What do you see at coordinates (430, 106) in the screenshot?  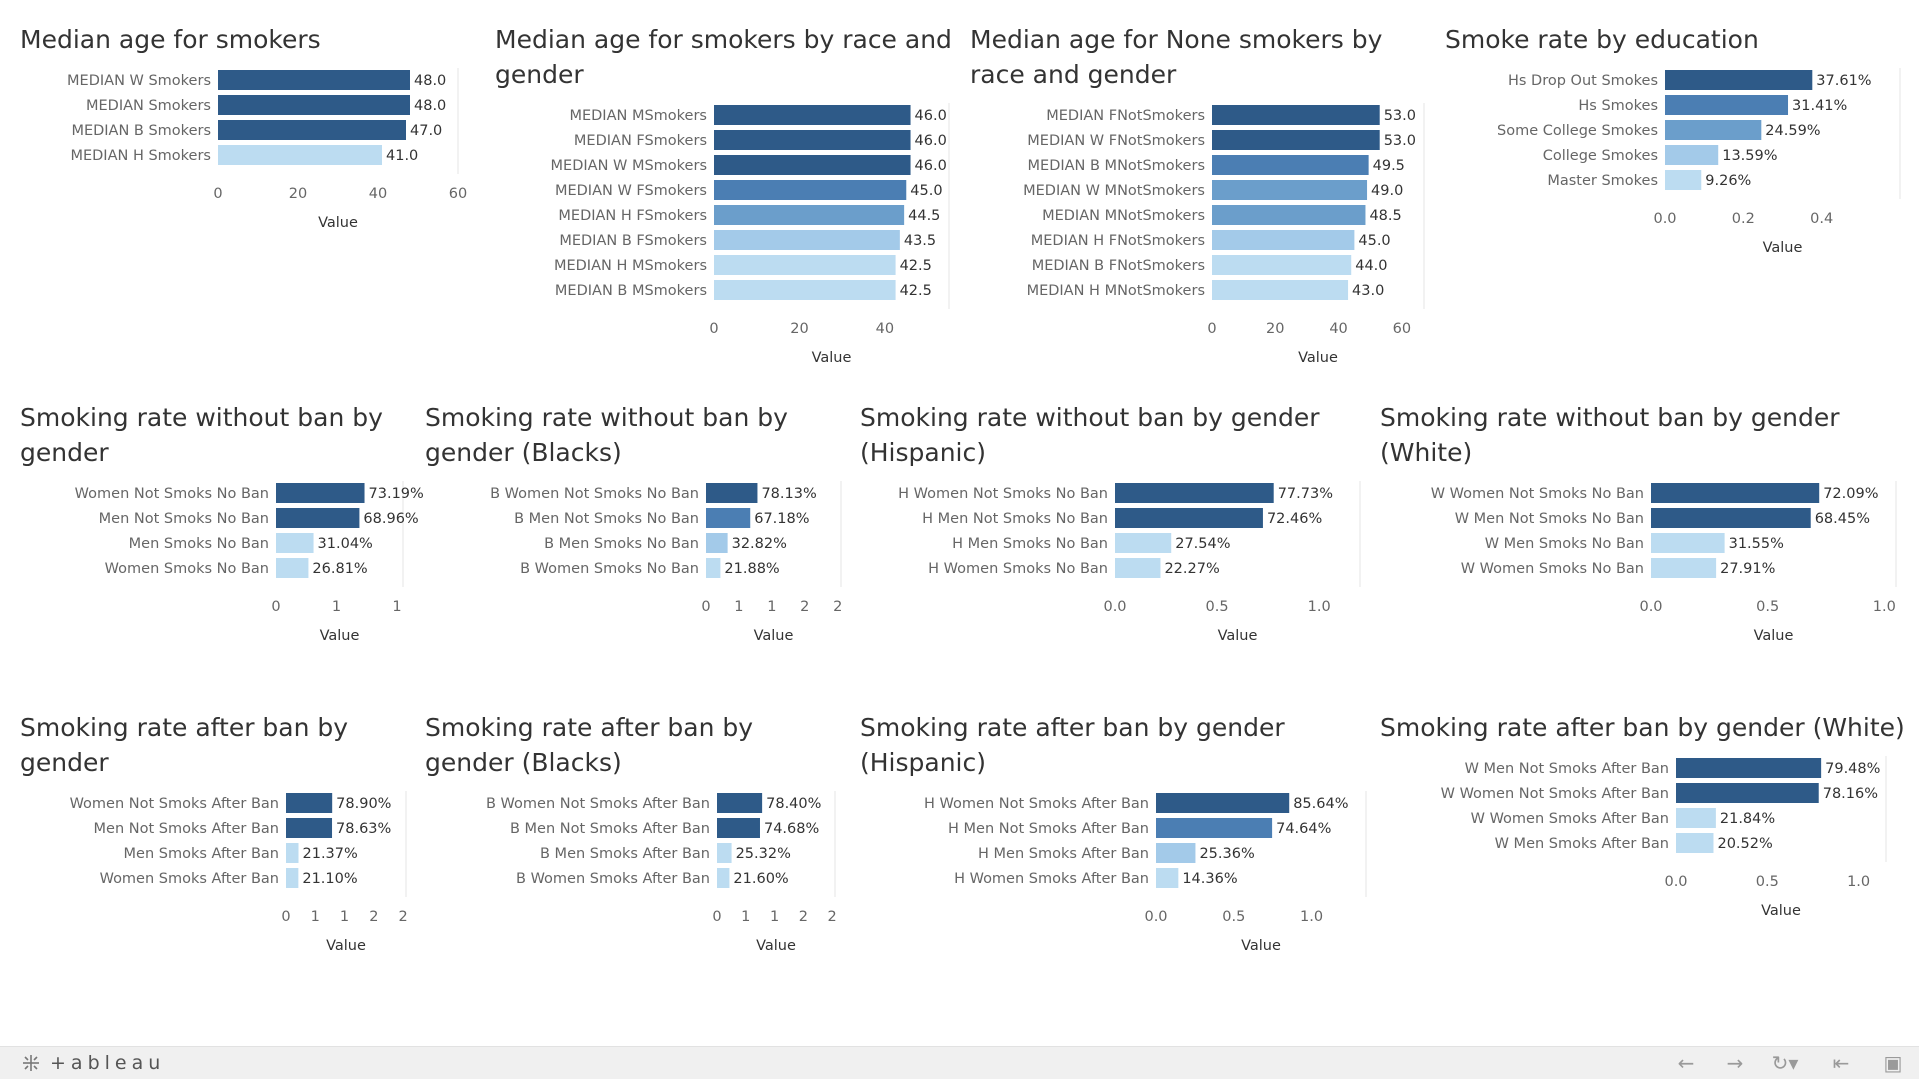 I see `data-label: 48.0` at bounding box center [430, 106].